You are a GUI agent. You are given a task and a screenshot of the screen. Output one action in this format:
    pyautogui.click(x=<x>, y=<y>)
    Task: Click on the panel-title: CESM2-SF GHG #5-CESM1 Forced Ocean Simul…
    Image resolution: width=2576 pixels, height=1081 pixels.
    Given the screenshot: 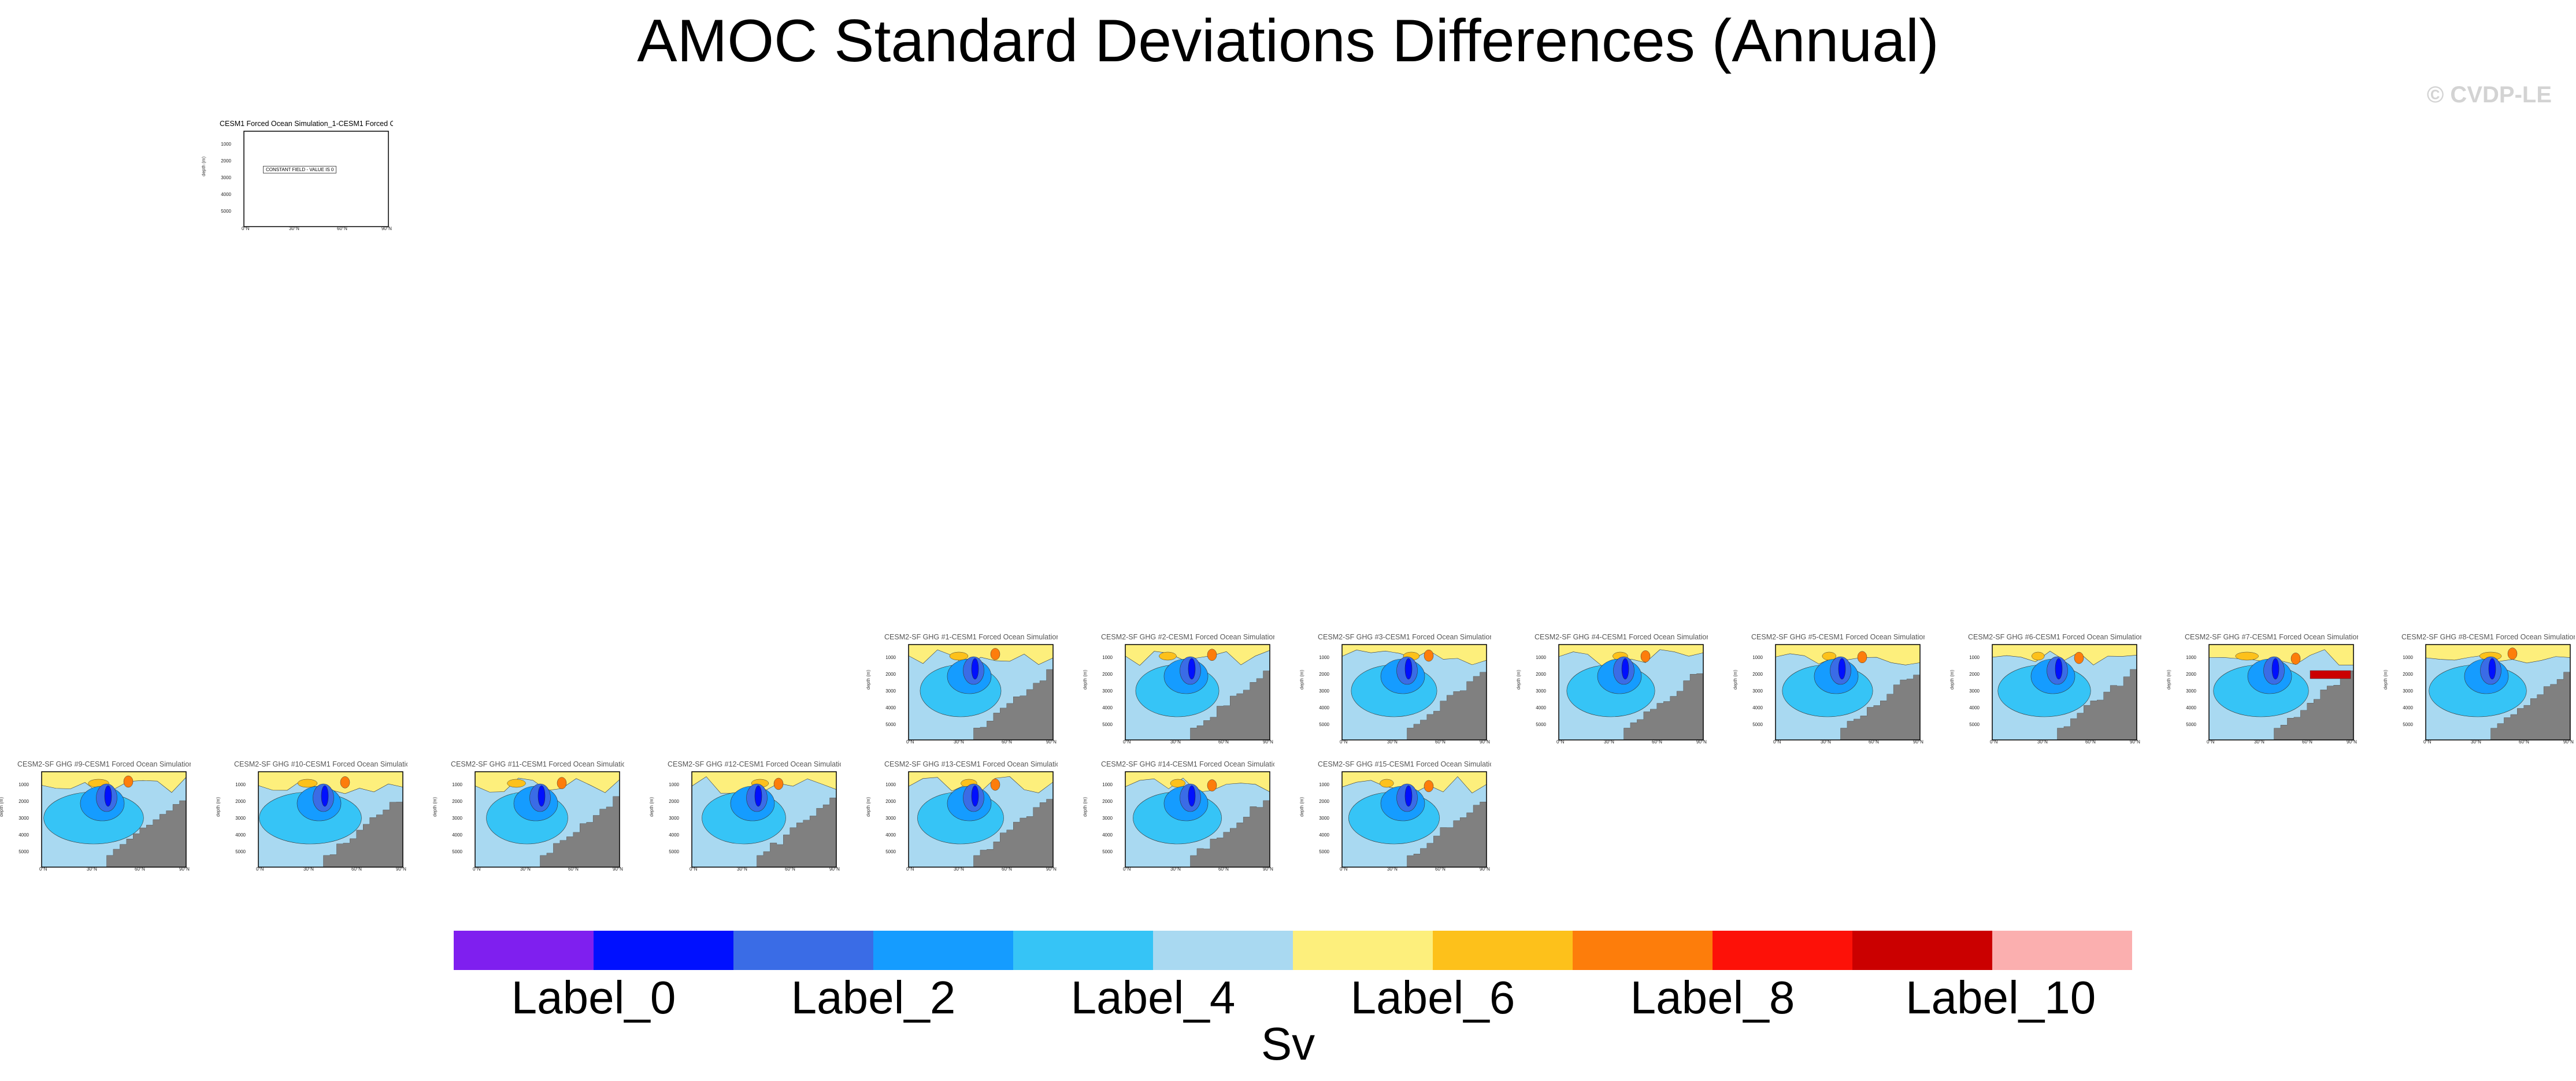 What is the action you would take?
    pyautogui.click(x=1838, y=637)
    